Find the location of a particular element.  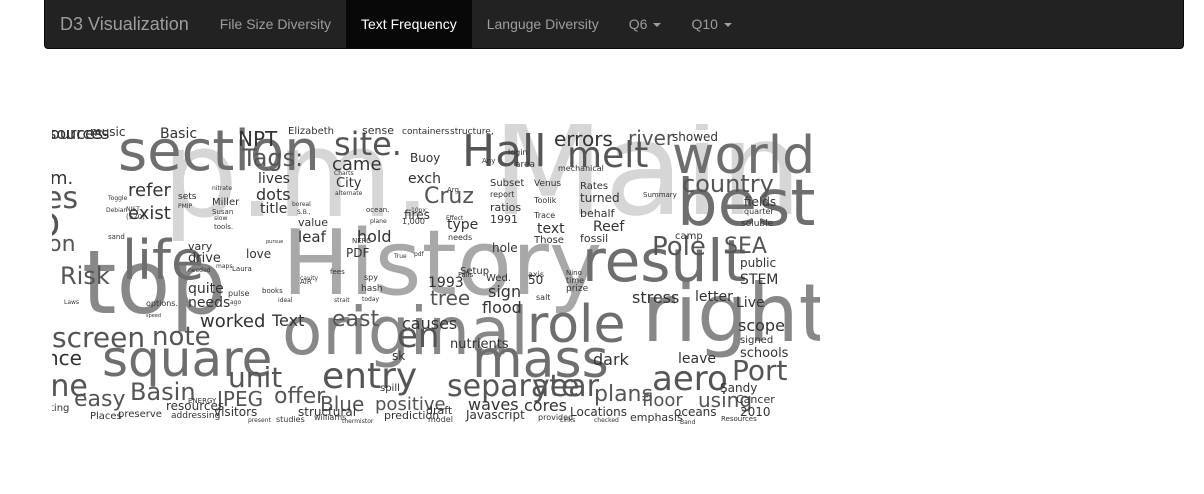

cloud-word: PDF is located at coordinates (358, 253).